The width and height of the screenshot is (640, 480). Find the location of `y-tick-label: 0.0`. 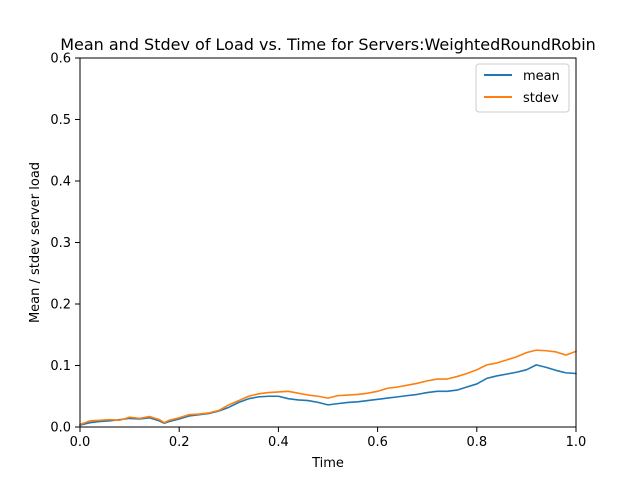

y-tick-label: 0.0 is located at coordinates (60, 428).